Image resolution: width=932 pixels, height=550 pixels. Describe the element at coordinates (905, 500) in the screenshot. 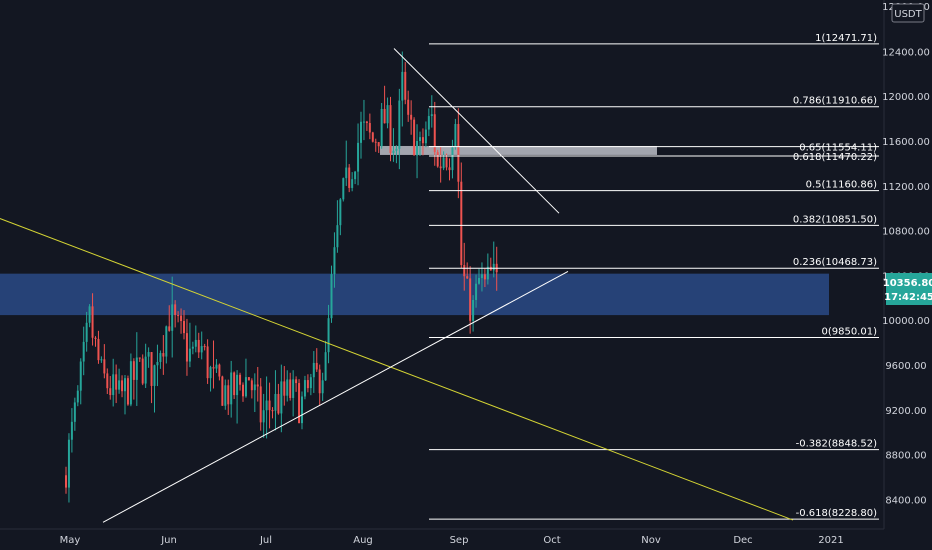

I see `y-tick-label: 8400.00` at that location.